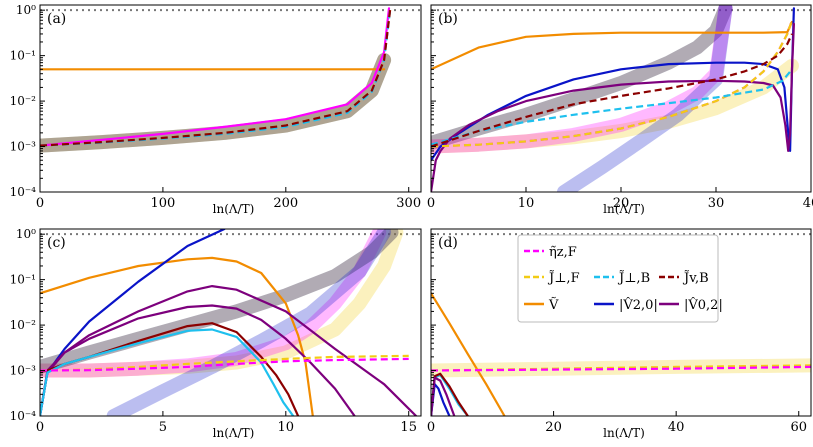 Image resolution: width=813 pixels, height=447 pixels. I want to click on panel-label: (c), so click(56, 243).